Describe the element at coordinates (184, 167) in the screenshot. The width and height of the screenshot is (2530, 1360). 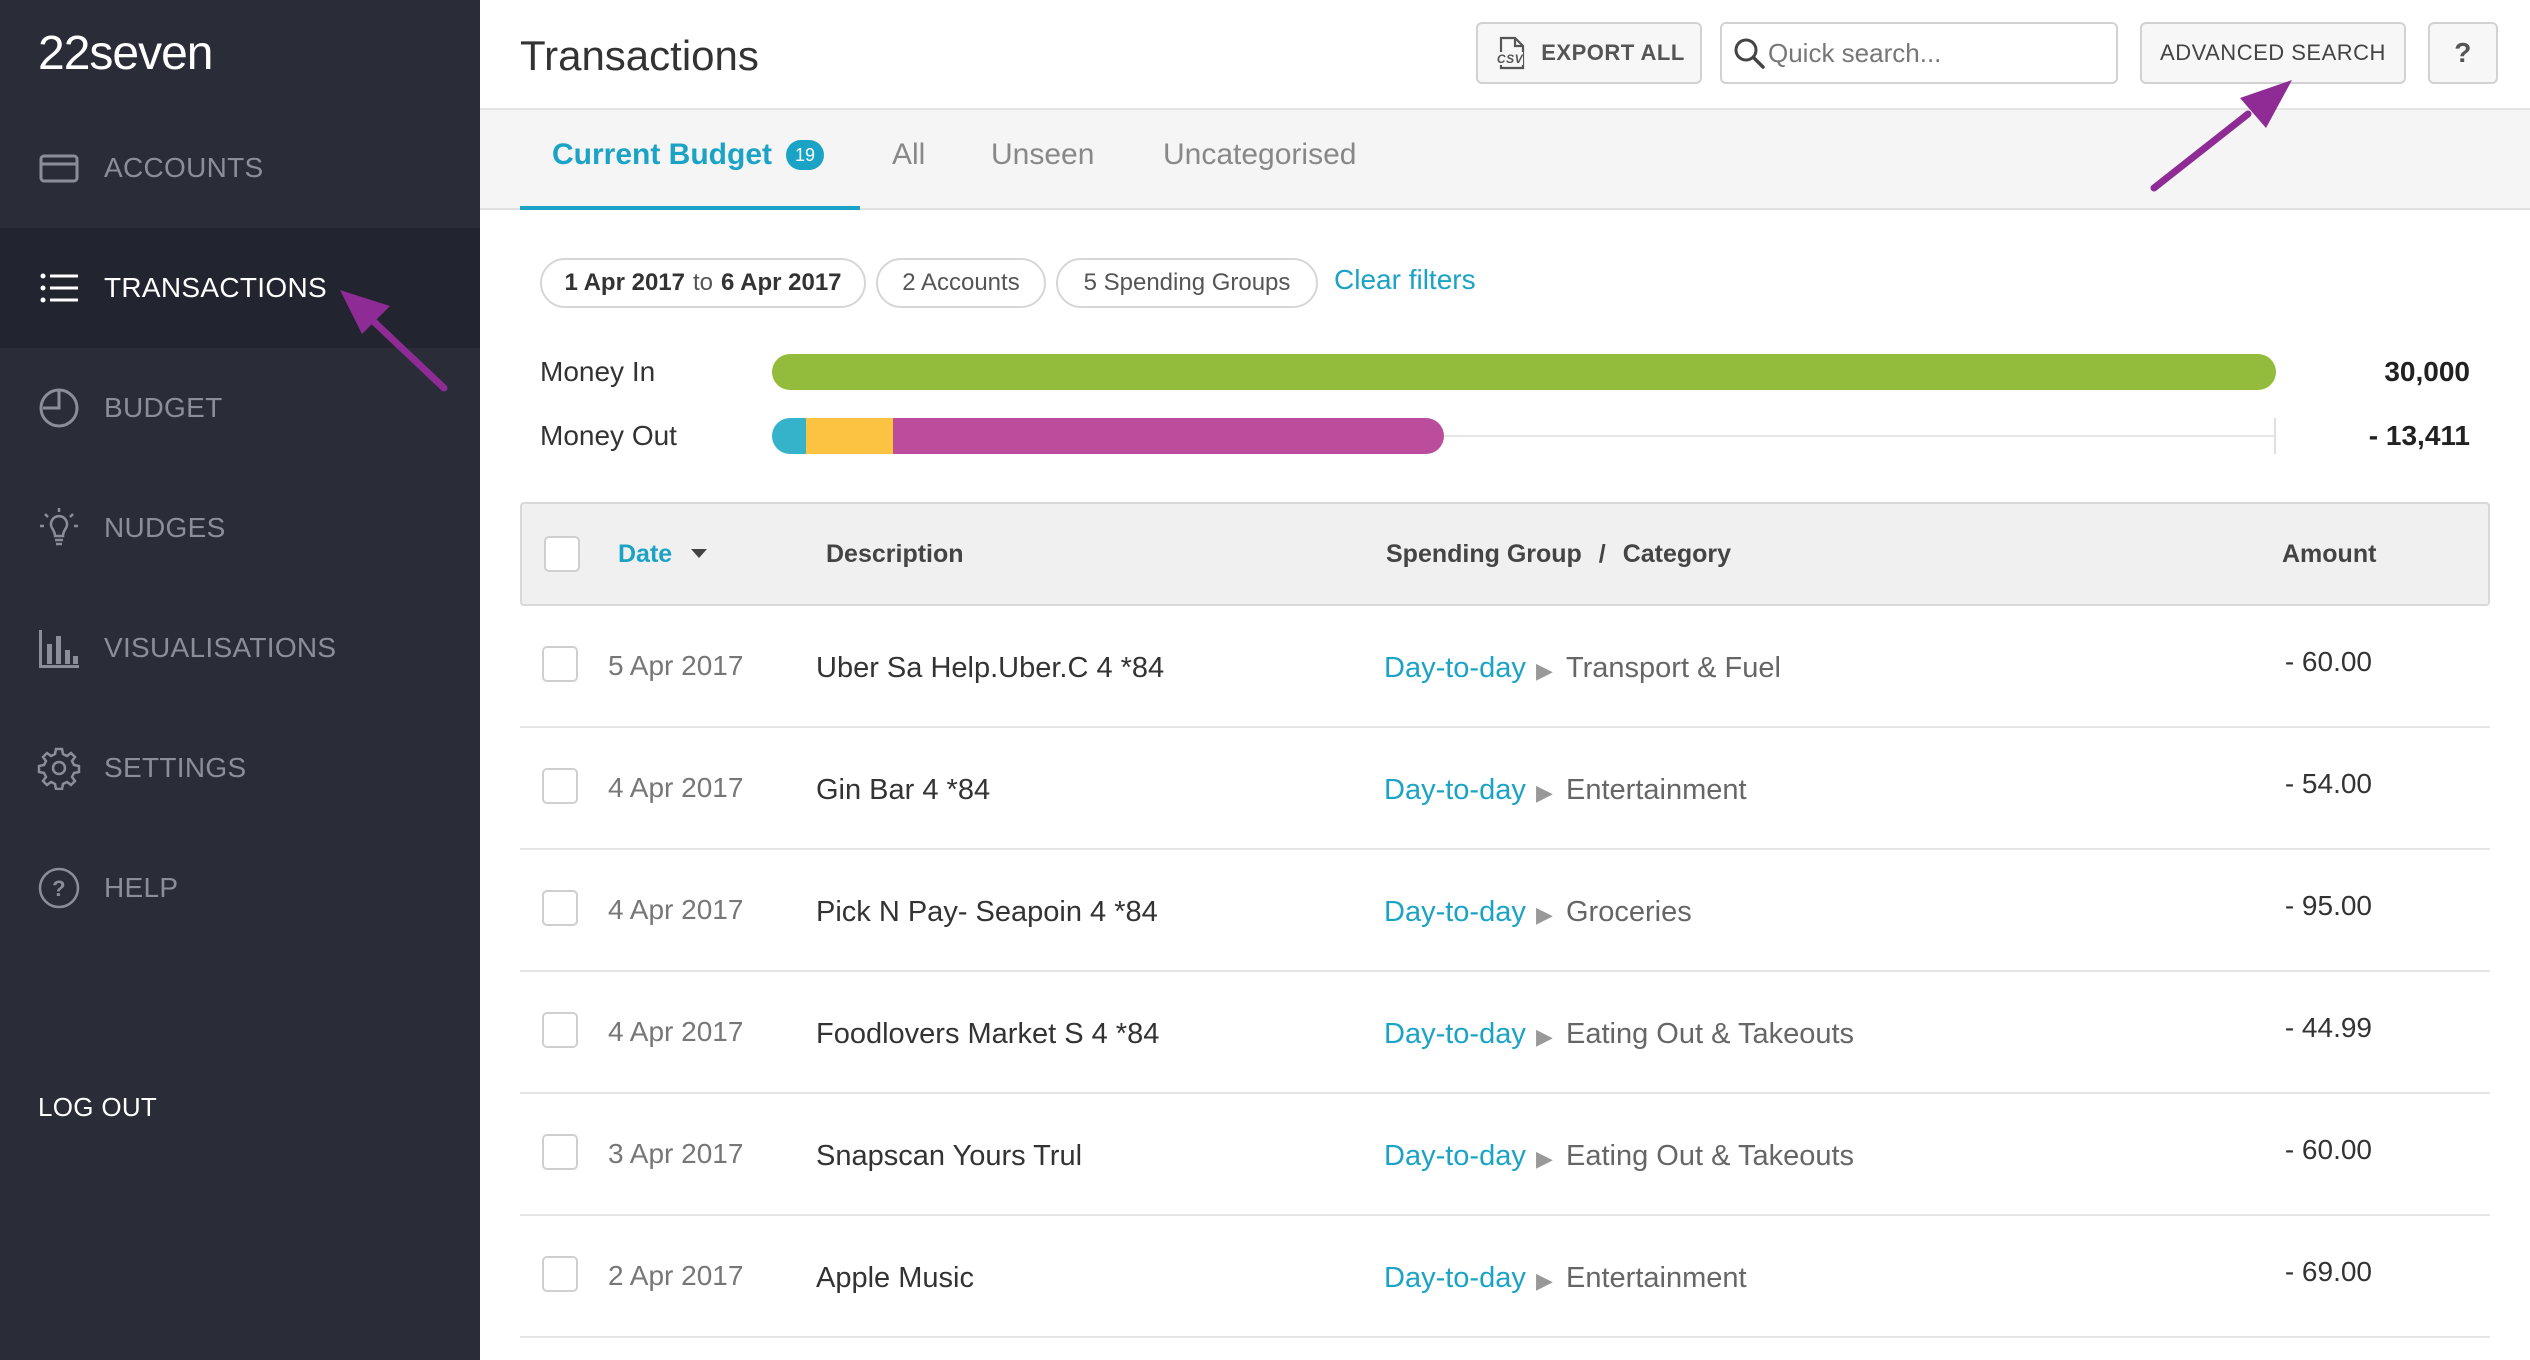
I see `sidebar-item-label: ACCOUNTS` at that location.